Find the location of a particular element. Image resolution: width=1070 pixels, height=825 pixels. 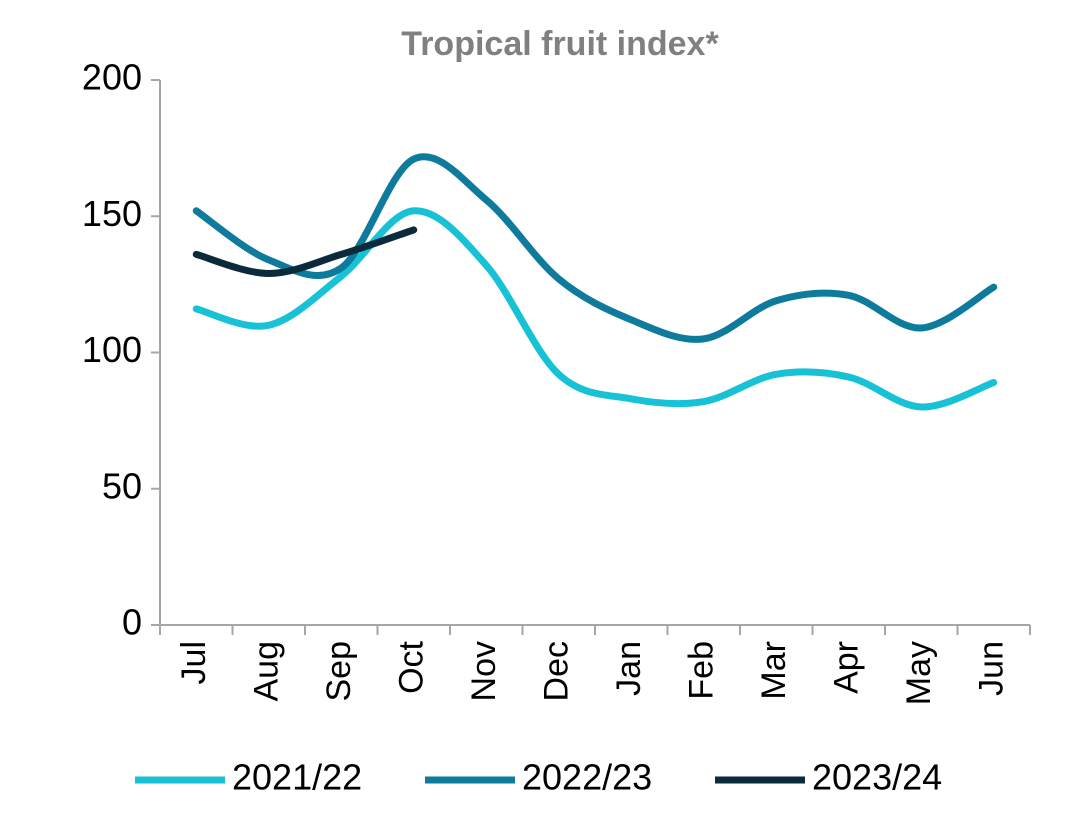

x-tick-label: Dec is located at coordinates (557, 671).